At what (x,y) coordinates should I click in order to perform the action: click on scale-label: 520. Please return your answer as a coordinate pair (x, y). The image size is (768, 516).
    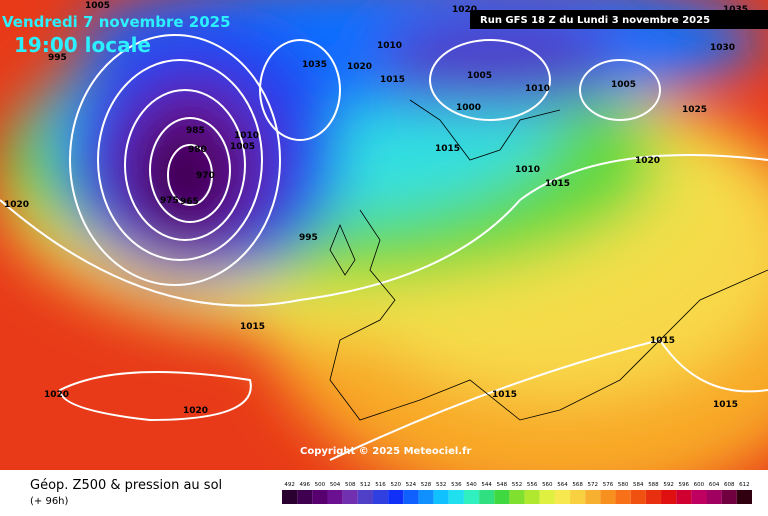
    Looking at the image, I should click on (395, 485).